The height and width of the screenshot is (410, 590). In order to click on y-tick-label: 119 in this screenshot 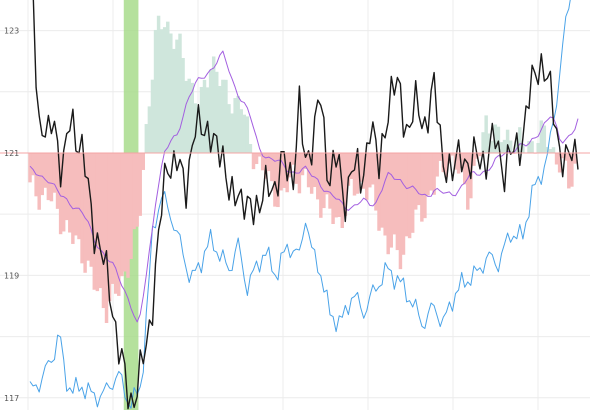, I will do `click(11, 275)`.